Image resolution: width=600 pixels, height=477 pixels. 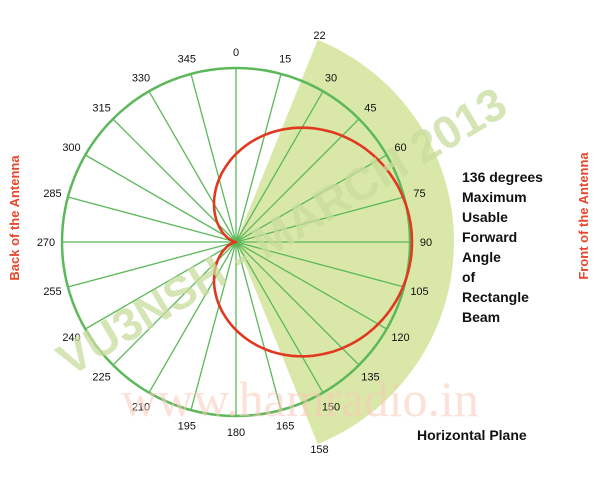 I want to click on degree-label-255: 255, so click(x=52, y=292).